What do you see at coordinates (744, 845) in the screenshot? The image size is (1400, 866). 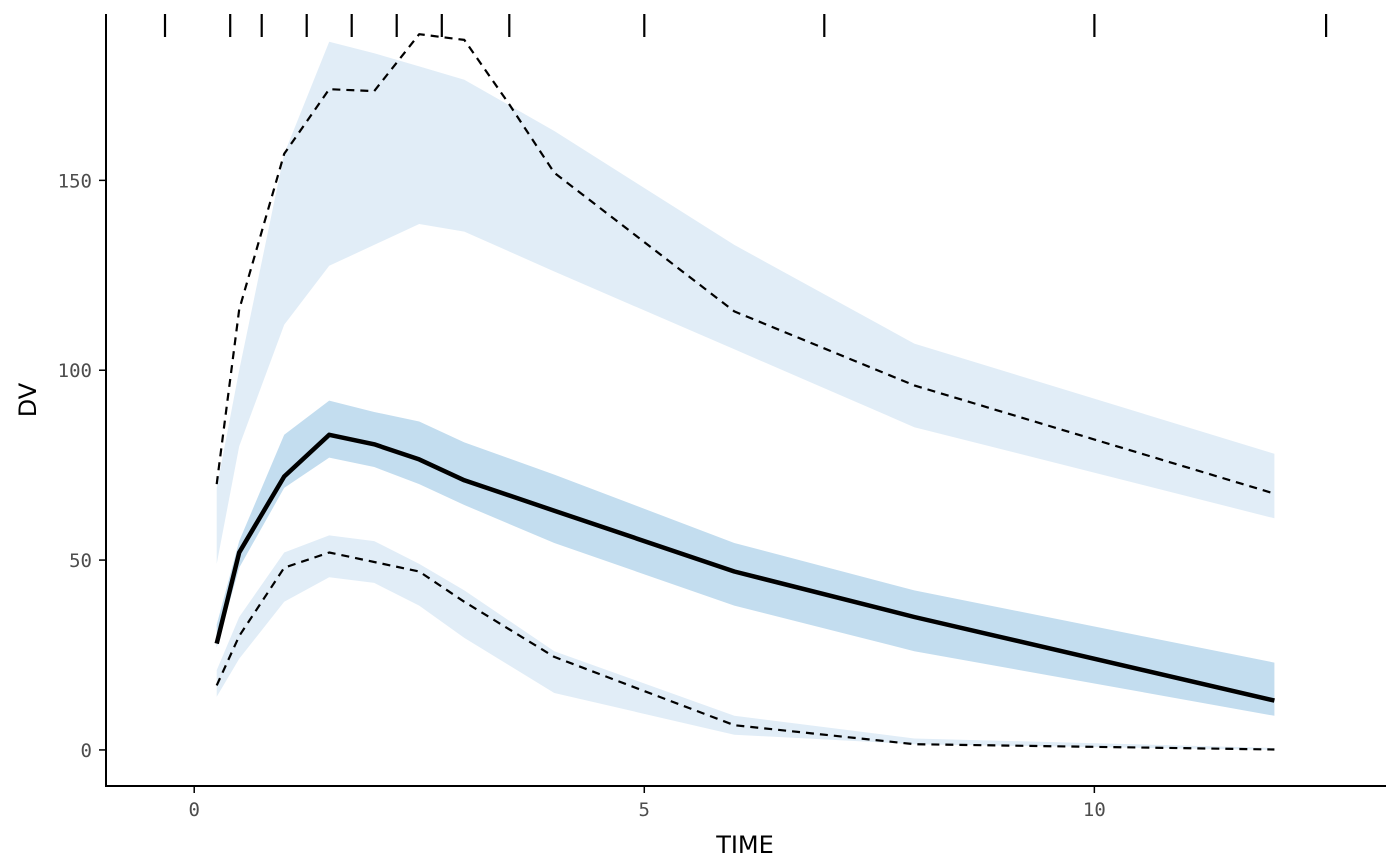 I see `x-axis-title: TIME` at bounding box center [744, 845].